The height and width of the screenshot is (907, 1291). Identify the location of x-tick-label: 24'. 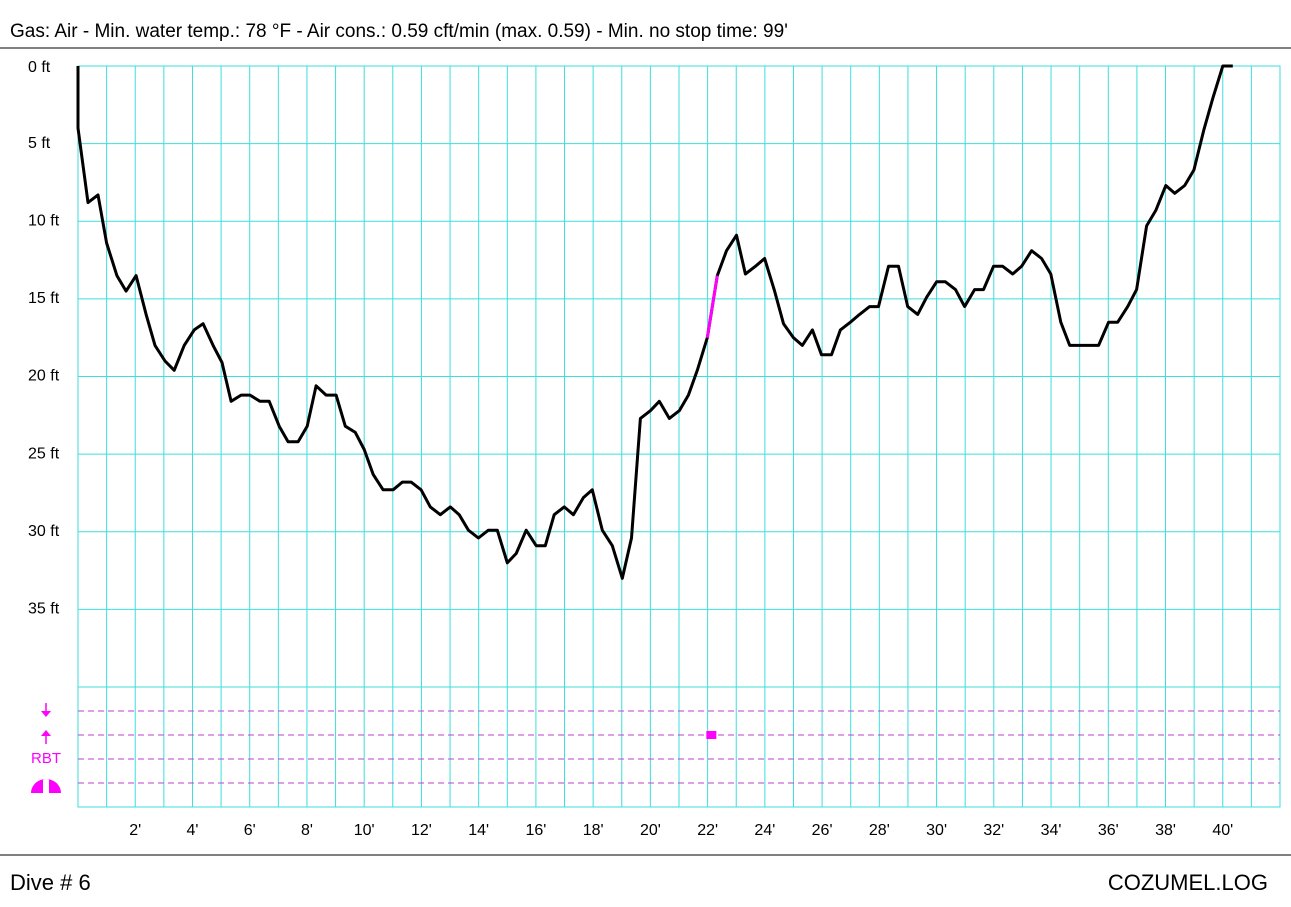
(764, 830).